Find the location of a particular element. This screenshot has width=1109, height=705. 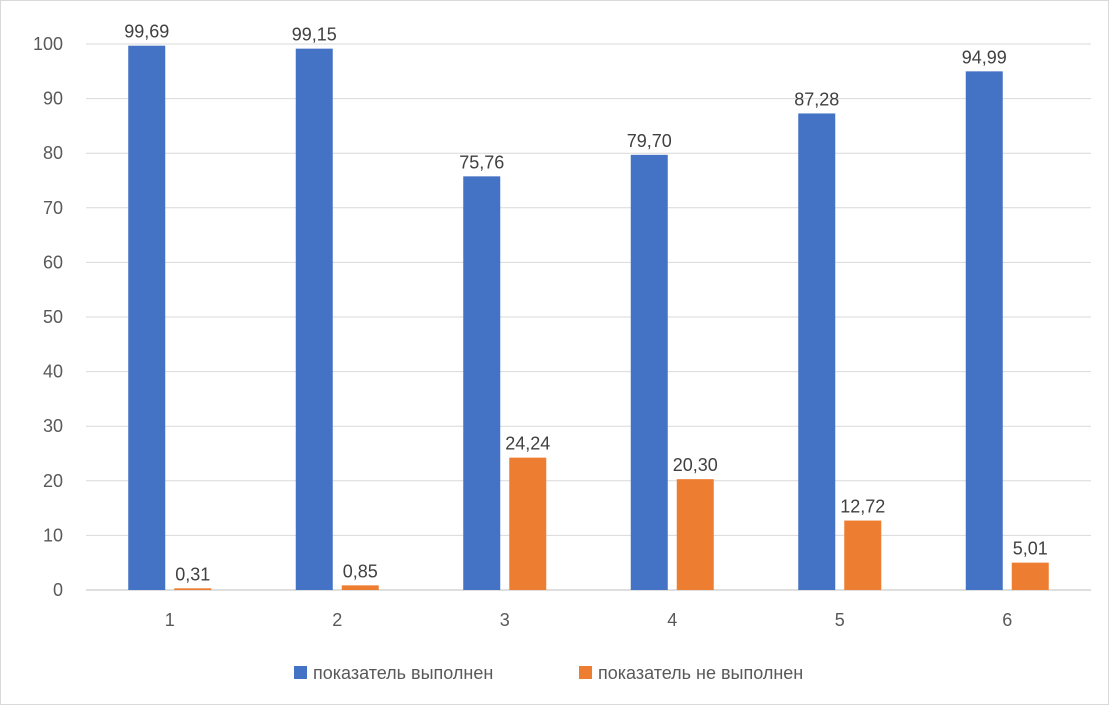

y-tick-label: 60 is located at coordinates (53, 262).